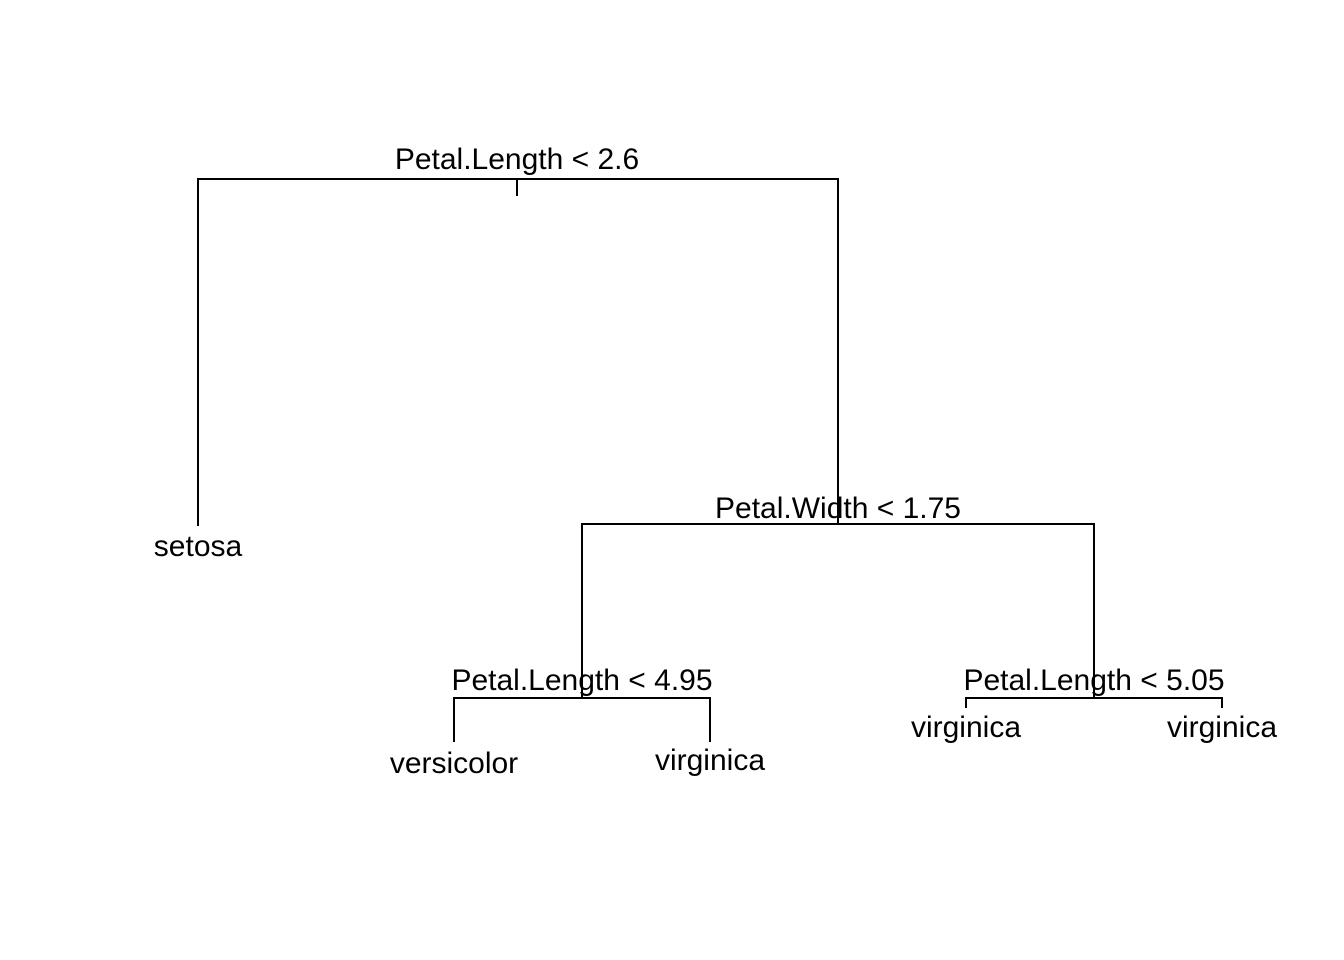 The image size is (1344, 960). Describe the element at coordinates (517, 159) in the screenshot. I see `root-split-label: Petal.Length < 2.6` at that location.